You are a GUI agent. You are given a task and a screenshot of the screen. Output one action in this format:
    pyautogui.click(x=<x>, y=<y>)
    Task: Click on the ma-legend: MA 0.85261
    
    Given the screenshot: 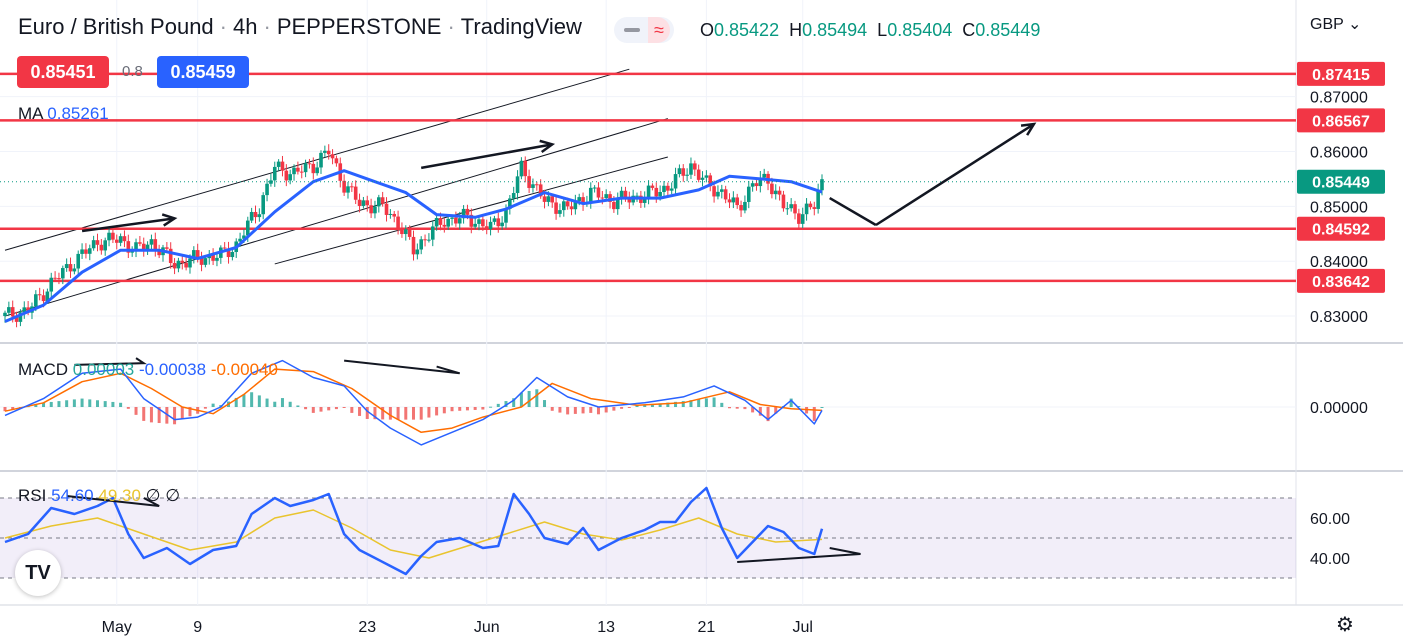 What is the action you would take?
    pyautogui.click(x=63, y=113)
    